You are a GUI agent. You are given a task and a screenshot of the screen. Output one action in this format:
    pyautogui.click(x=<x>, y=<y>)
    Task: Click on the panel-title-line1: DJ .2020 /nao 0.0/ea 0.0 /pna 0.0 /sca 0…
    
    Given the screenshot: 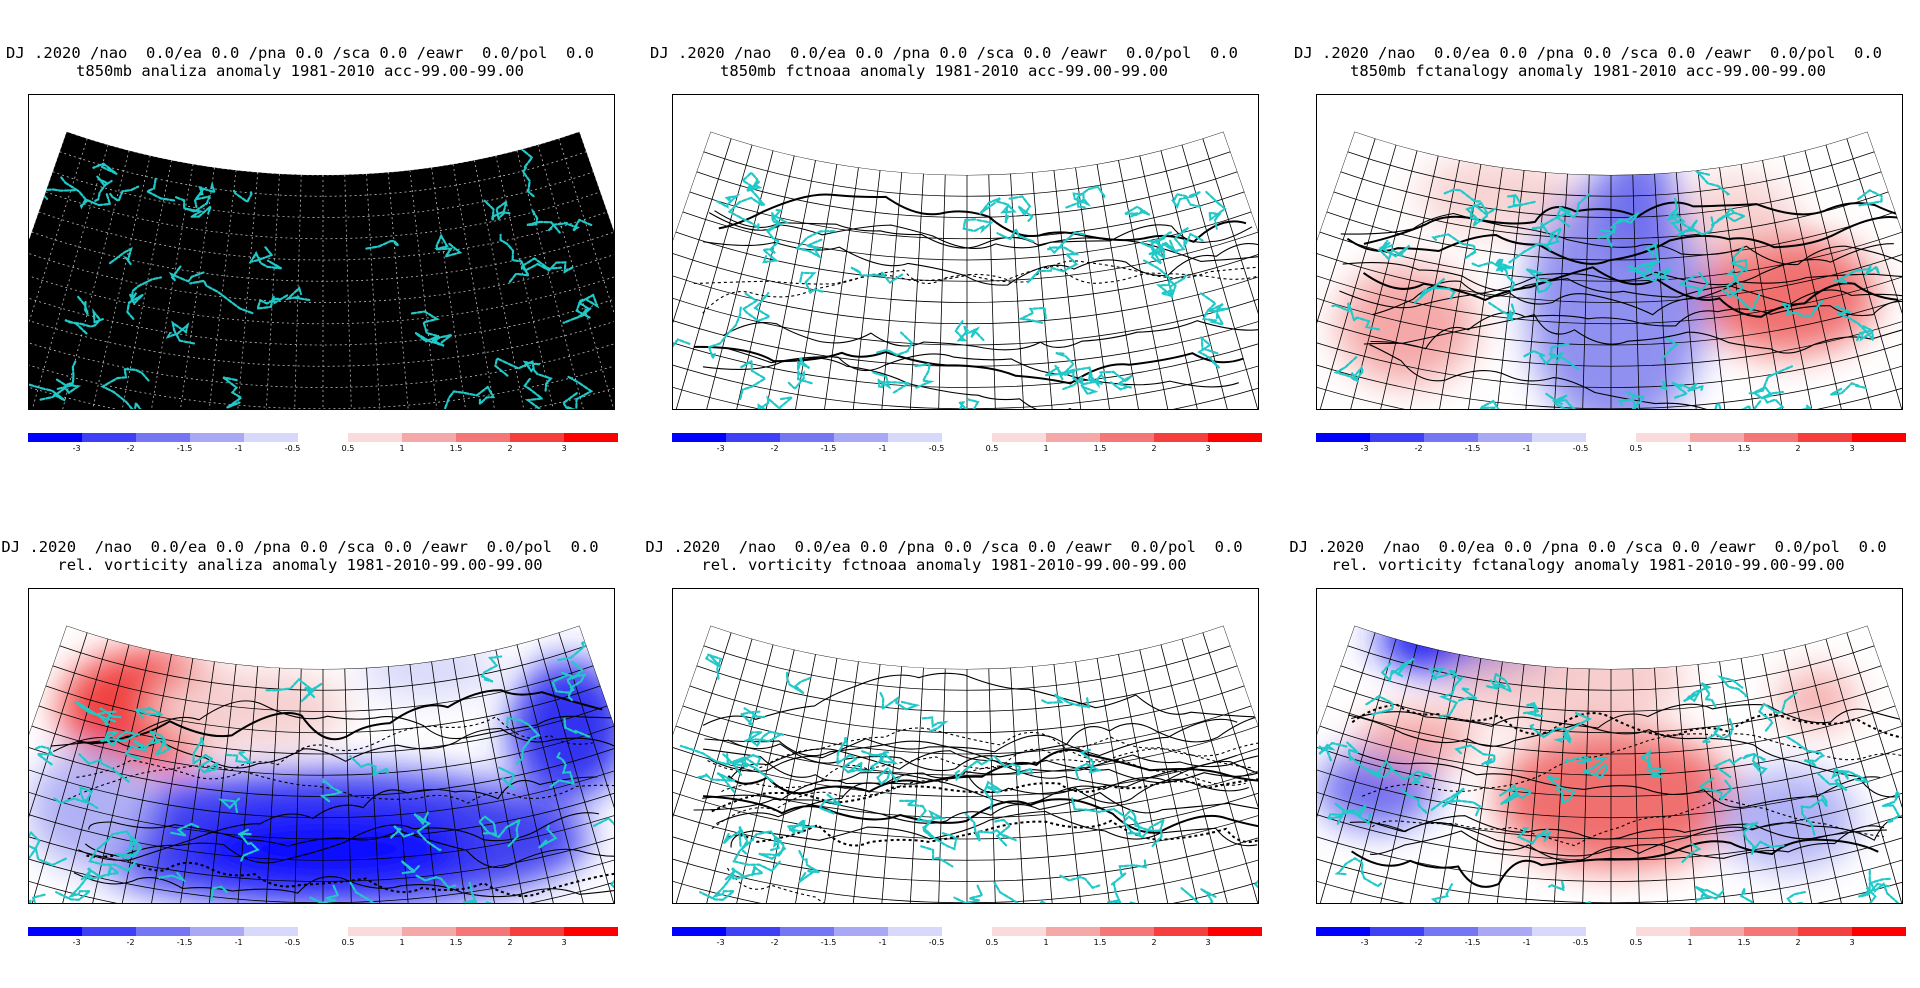 What is the action you would take?
    pyautogui.click(x=944, y=53)
    